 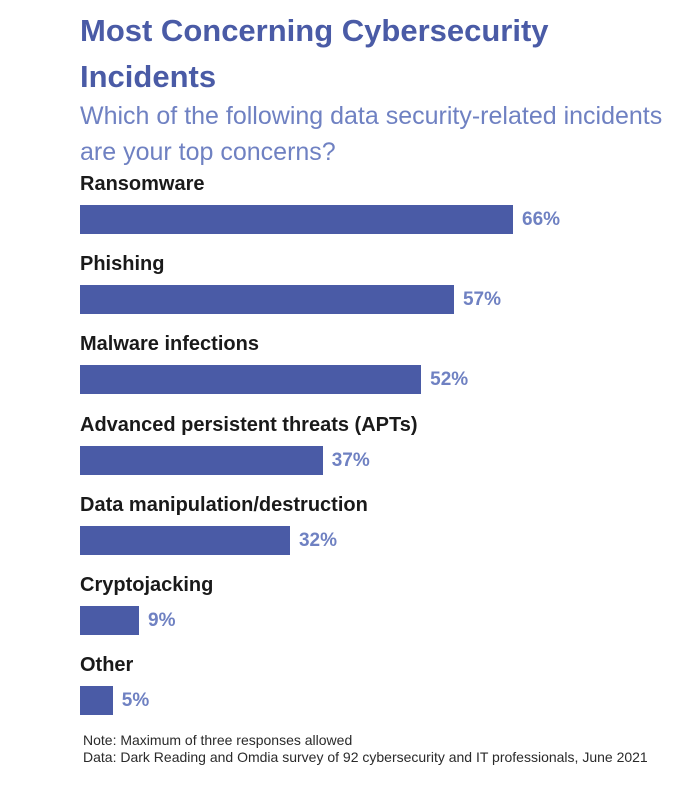 I want to click on chart-row: Ransomware 66%, so click(x=380, y=212).